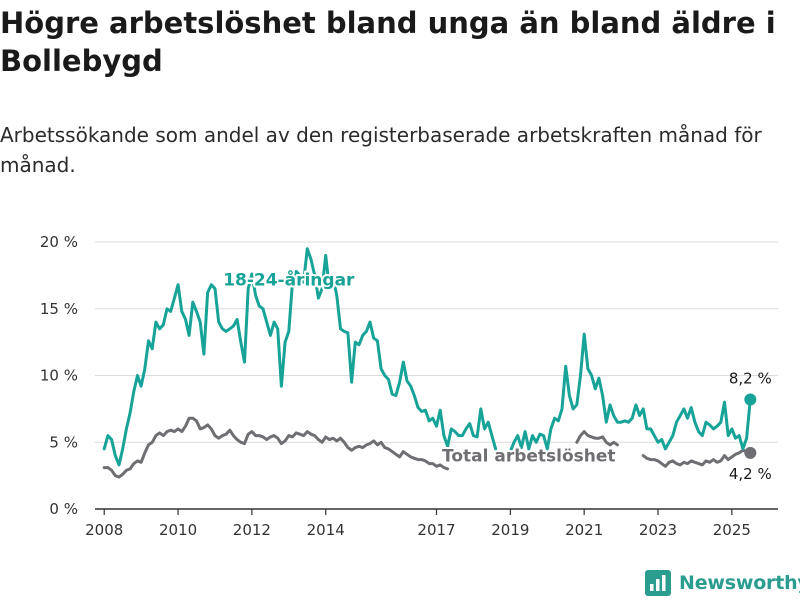 This screenshot has width=800, height=600. I want to click on y-tick-label: 5 %, so click(63, 442).